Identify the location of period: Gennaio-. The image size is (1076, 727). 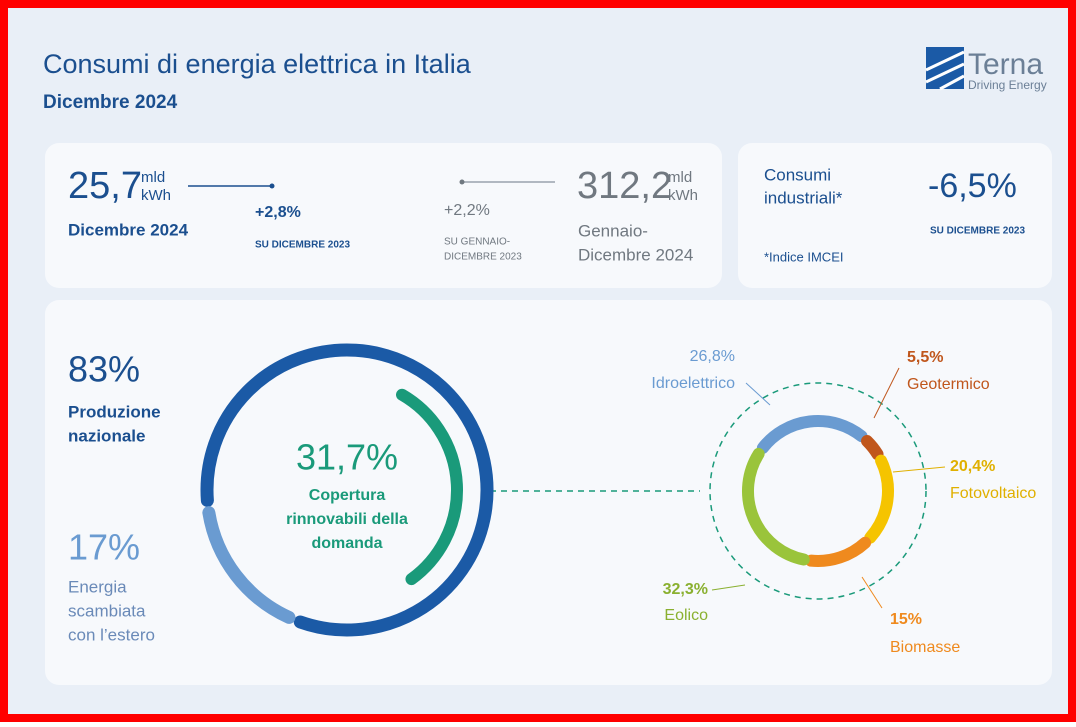
(613, 230).